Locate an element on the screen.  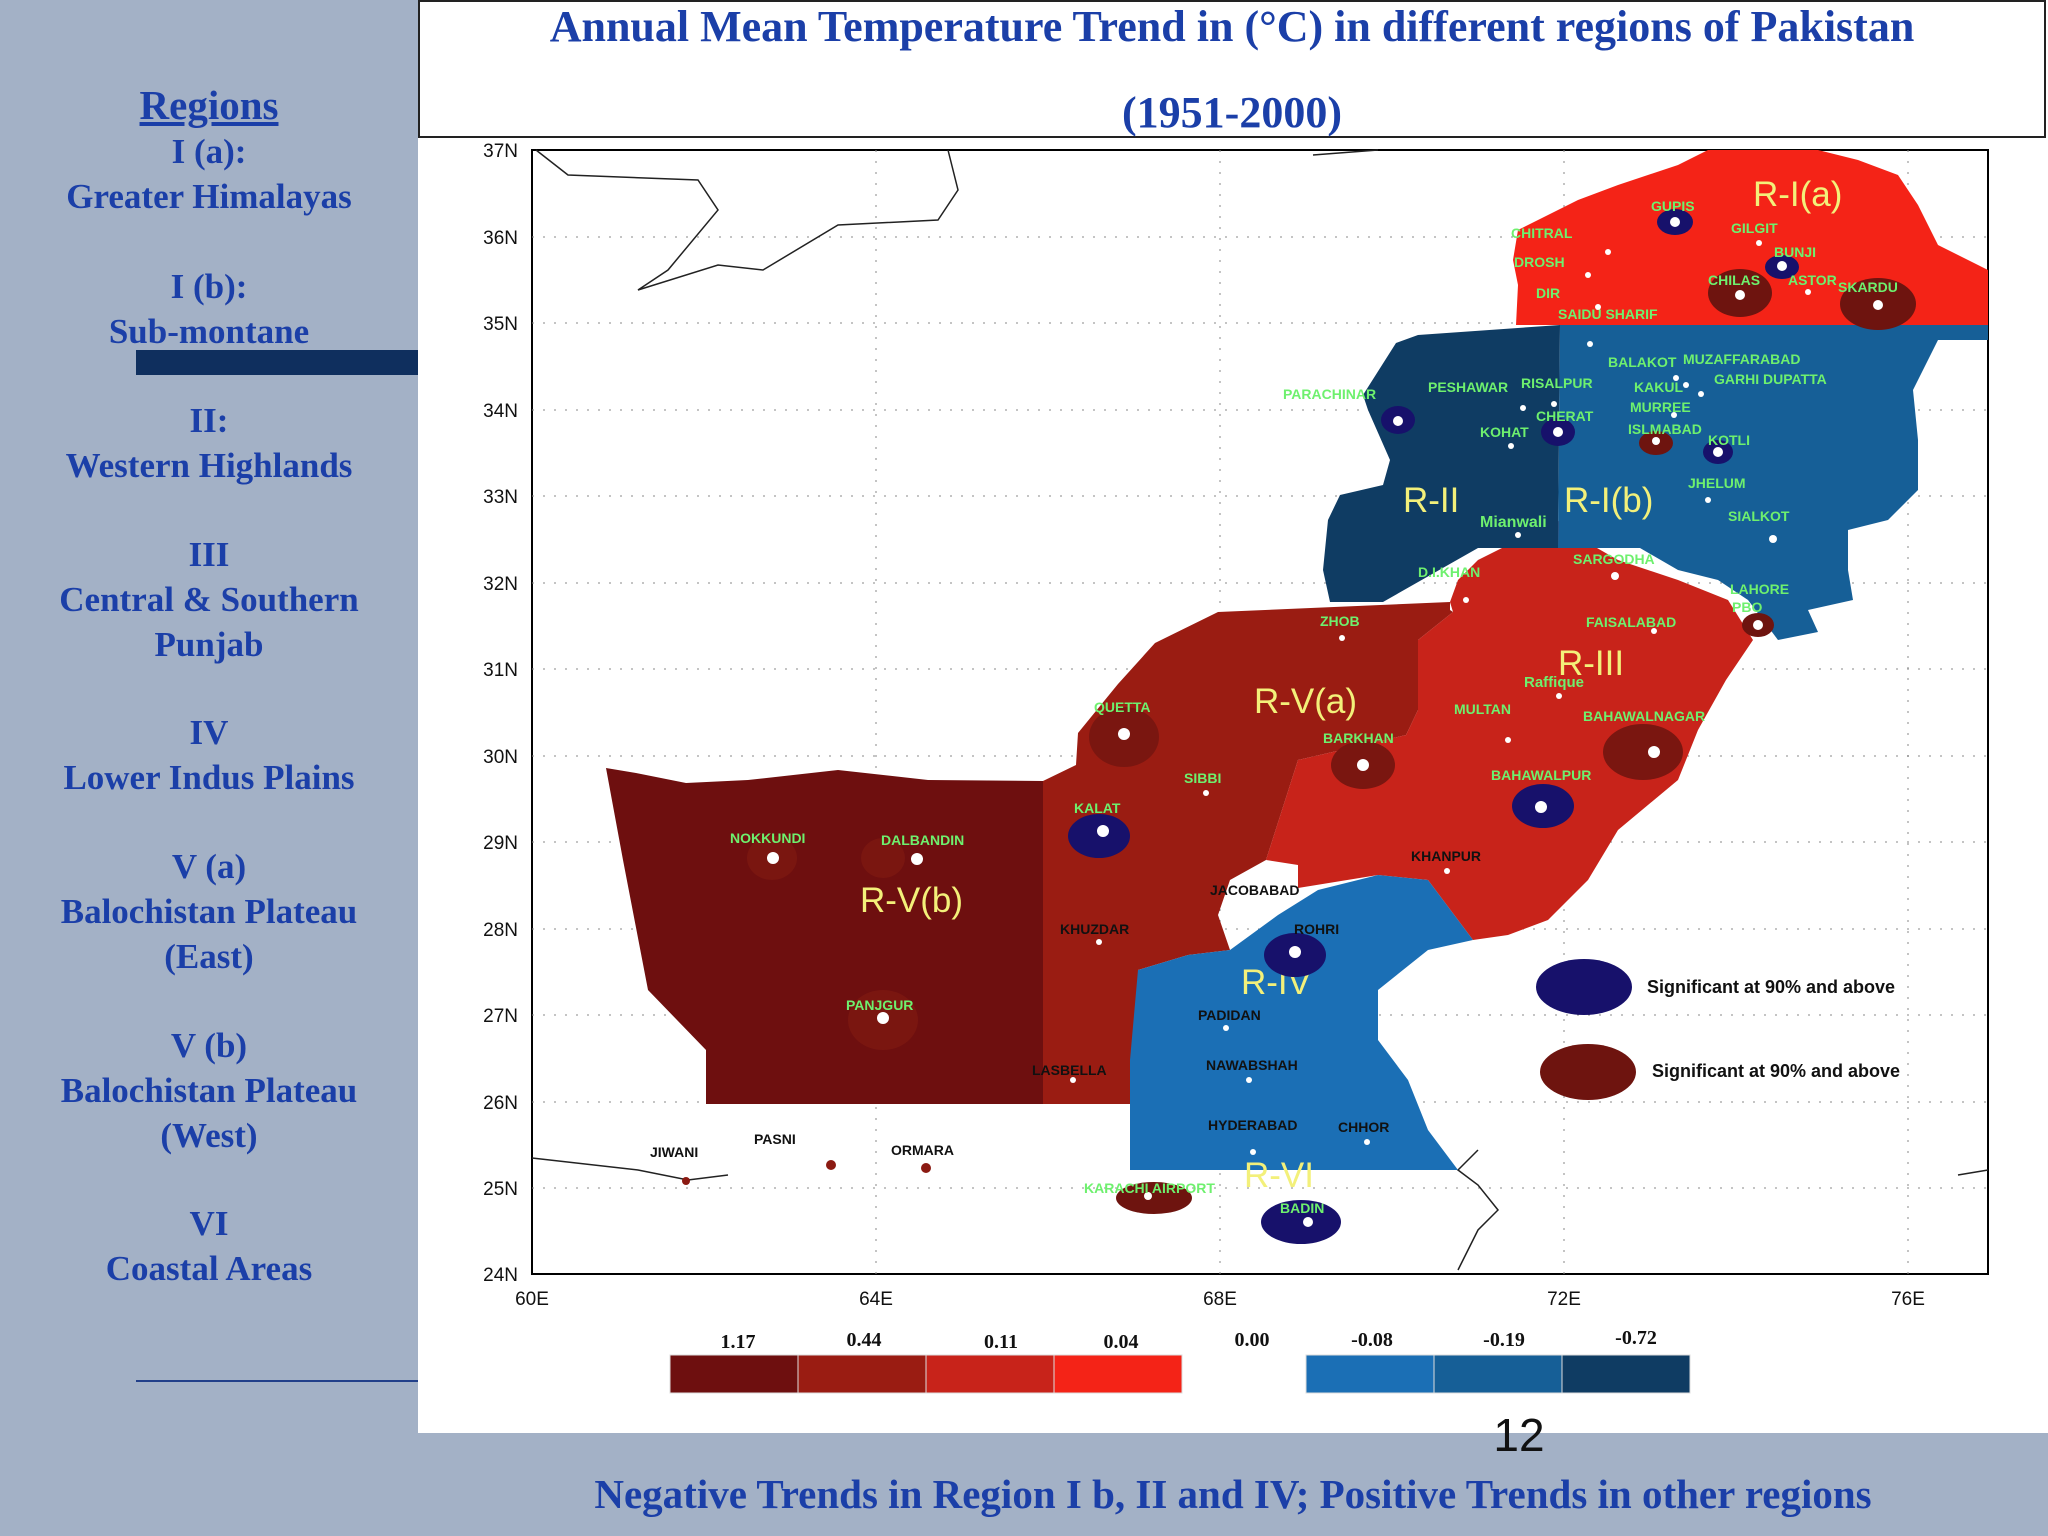
svg-text: 36N is located at coordinates (500, 238).